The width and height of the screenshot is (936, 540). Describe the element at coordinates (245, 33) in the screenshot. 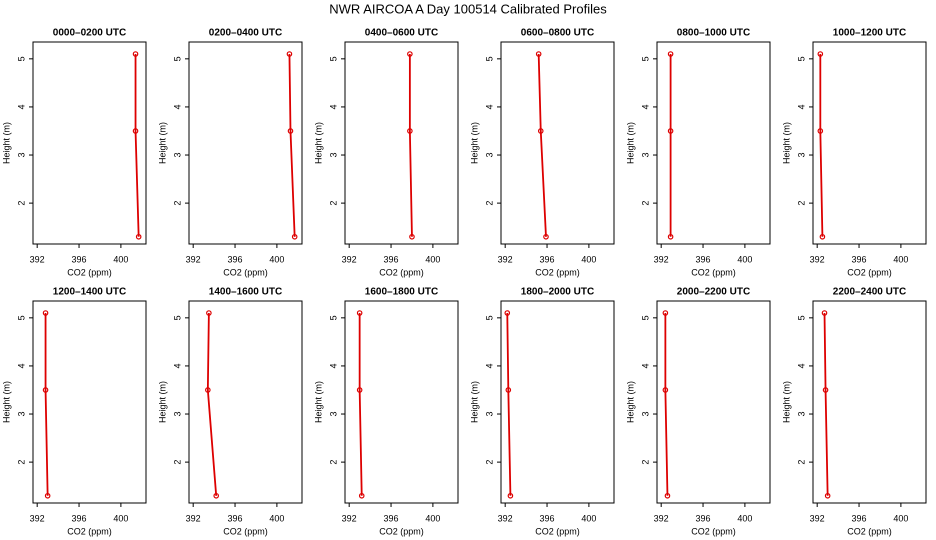

I see `panel-title: 0200–0400 UTC` at that location.